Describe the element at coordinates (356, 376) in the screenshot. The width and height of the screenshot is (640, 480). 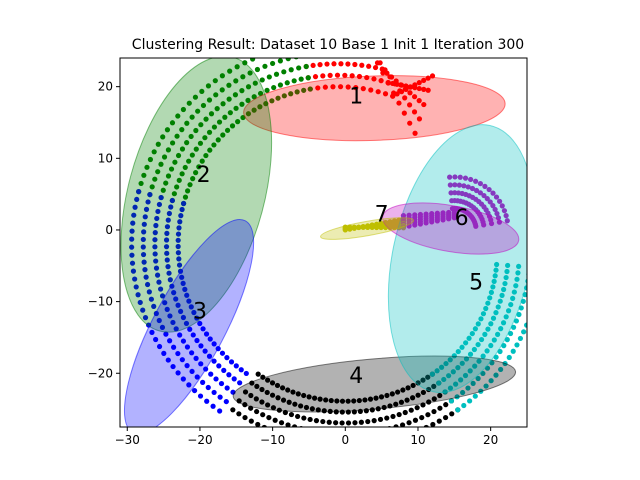
I see `cluster-label-4: 4` at that location.